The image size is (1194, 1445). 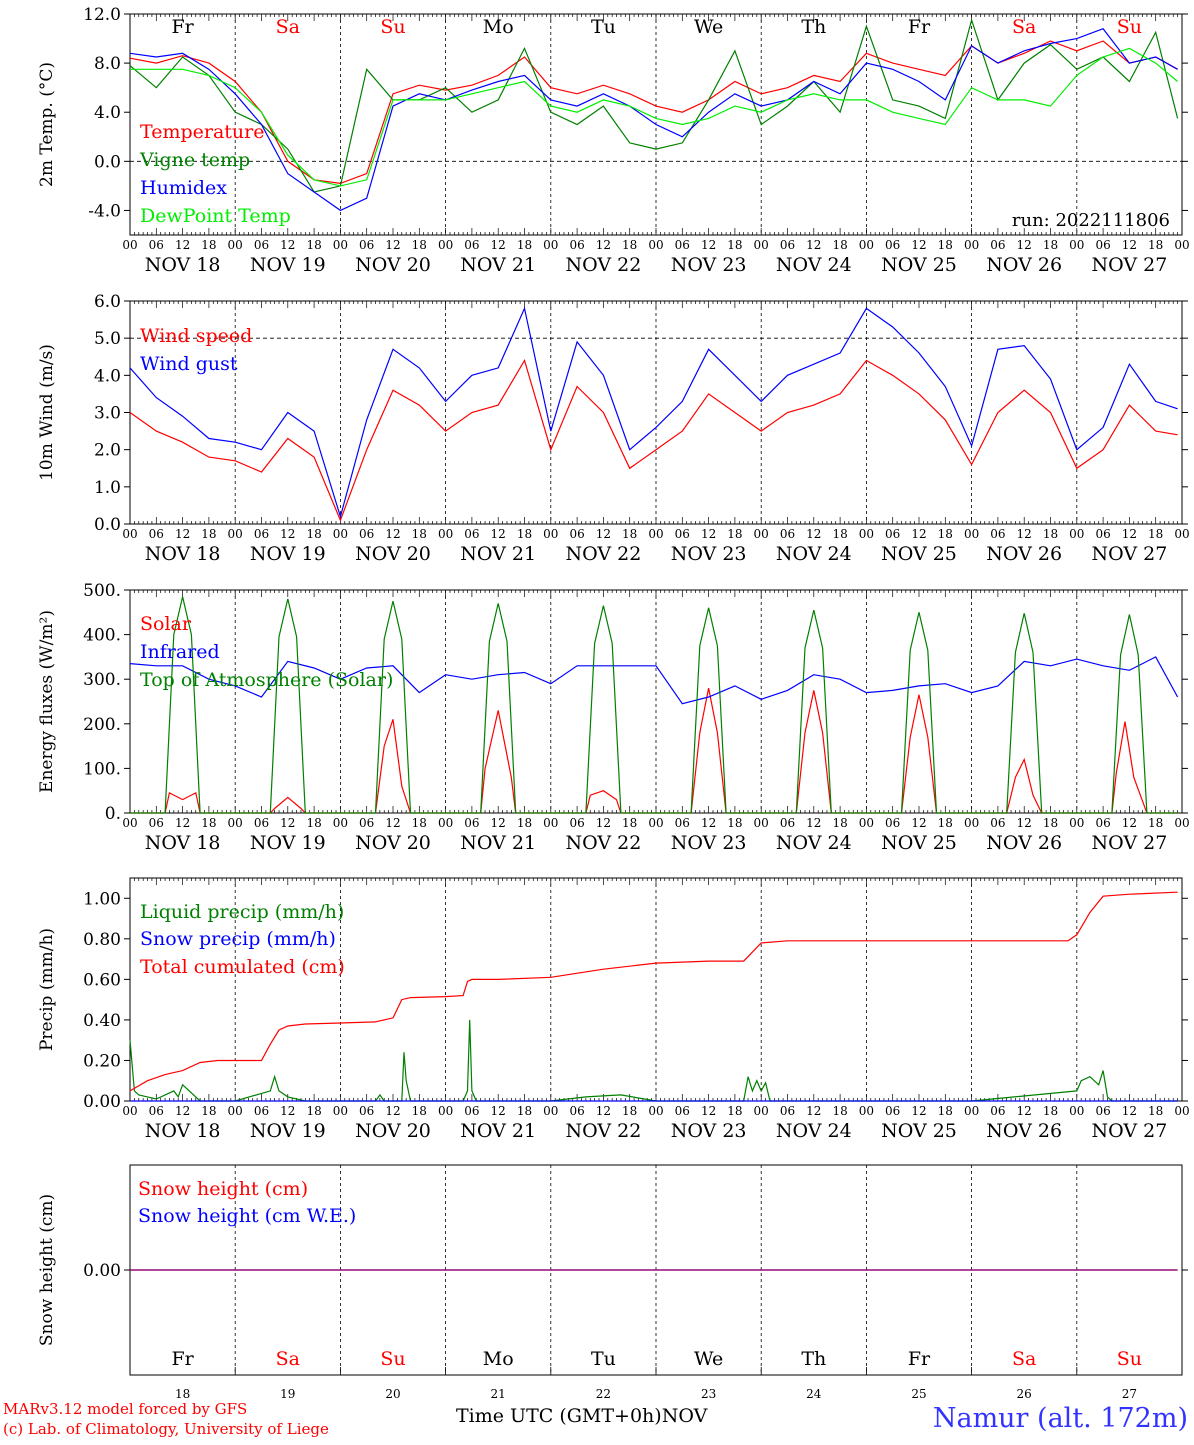 What do you see at coordinates (1129, 1394) in the screenshot?
I see `day-number-label: 27` at bounding box center [1129, 1394].